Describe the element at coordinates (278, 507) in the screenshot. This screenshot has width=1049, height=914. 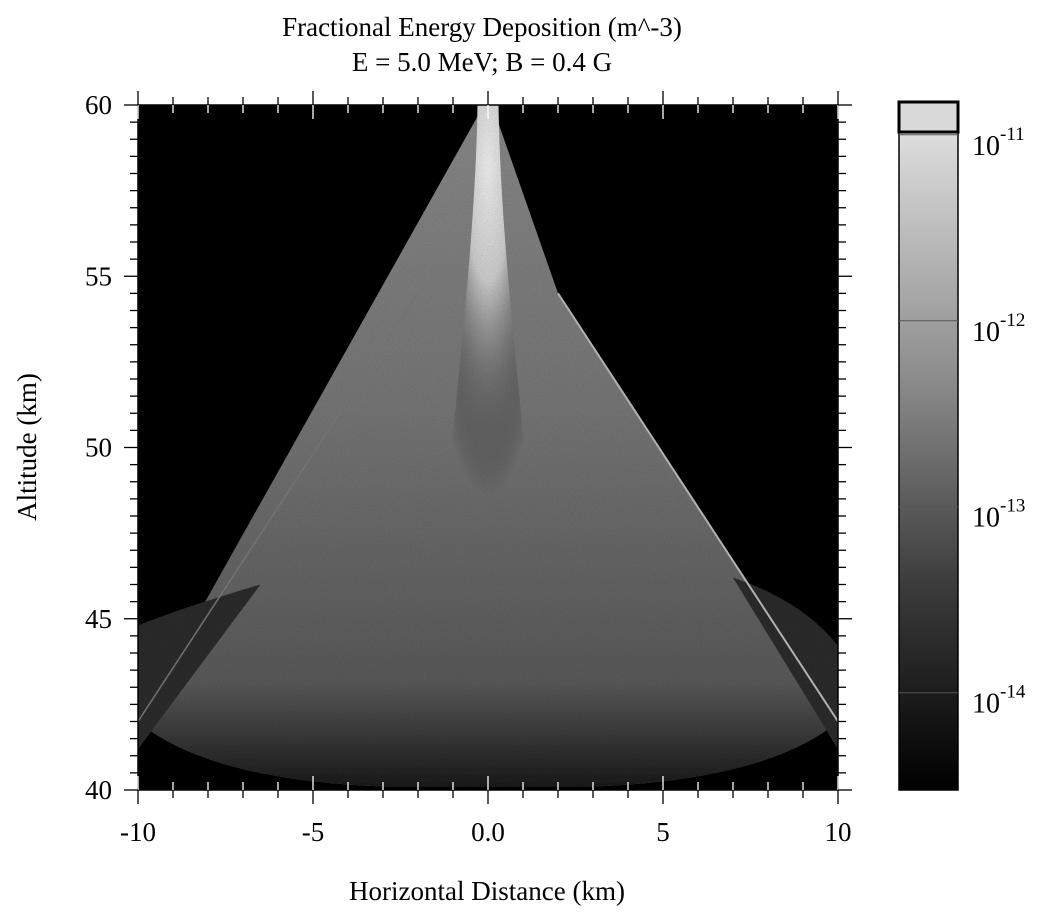
I see `left-diagonal-edge` at that location.